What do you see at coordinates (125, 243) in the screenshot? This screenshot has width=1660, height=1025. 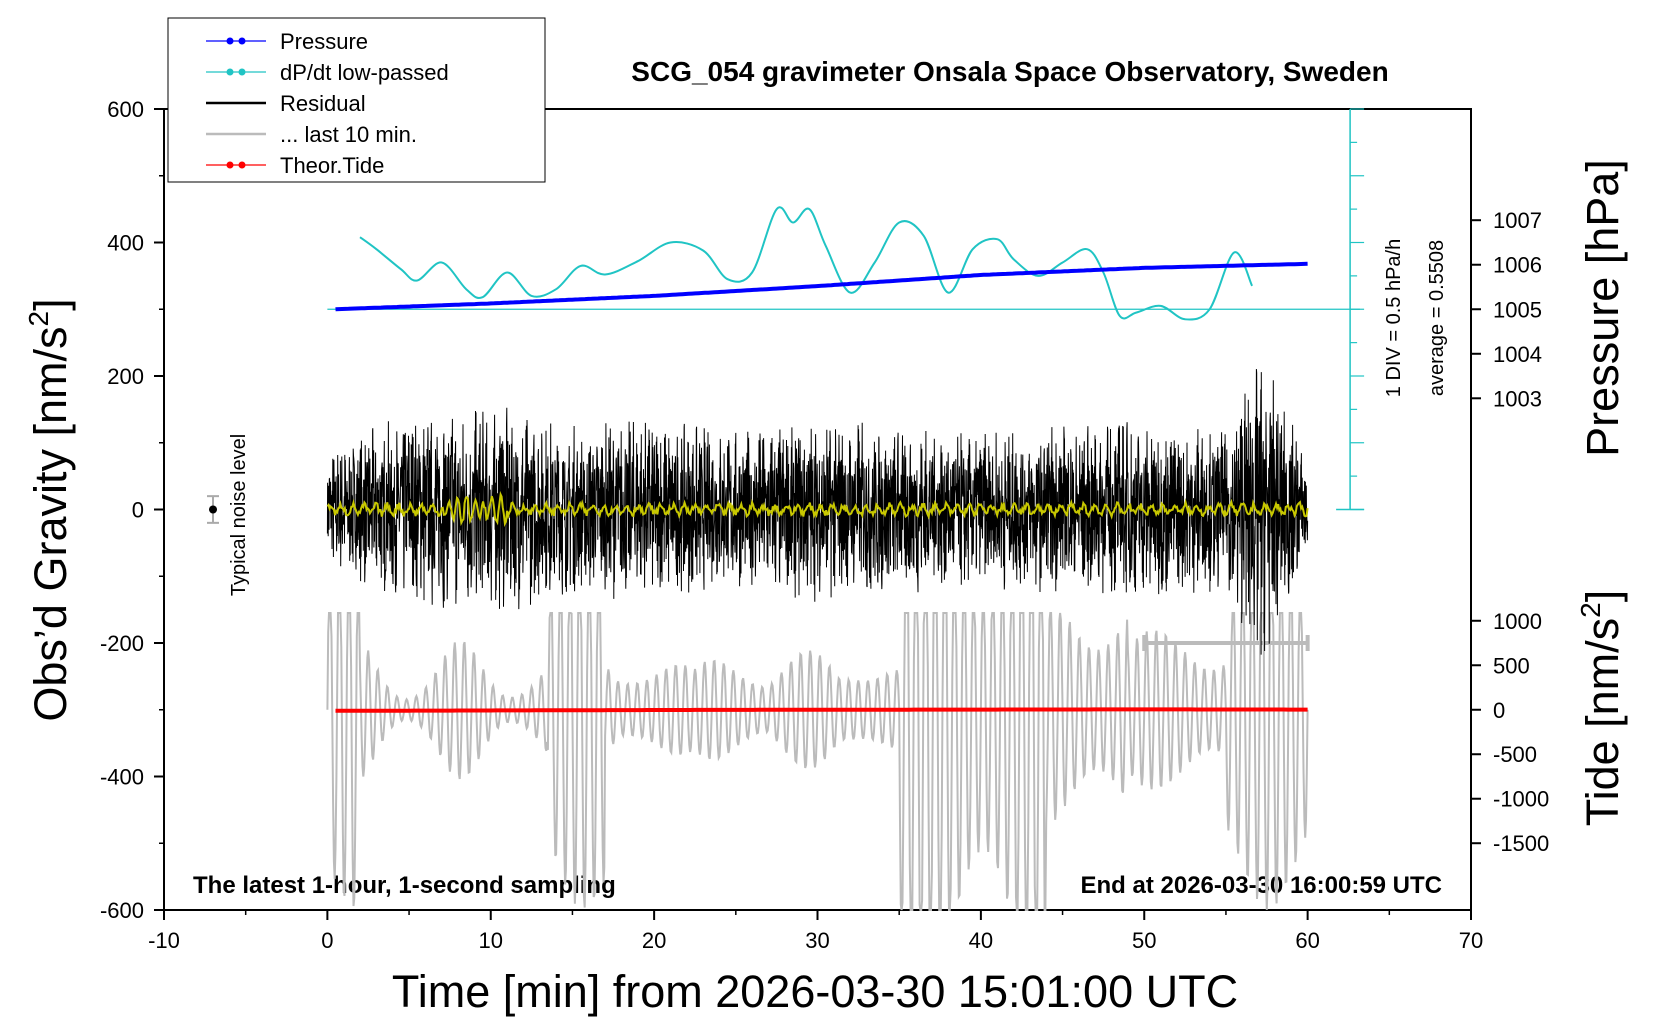 I see `y-tick-label: 400` at bounding box center [125, 243].